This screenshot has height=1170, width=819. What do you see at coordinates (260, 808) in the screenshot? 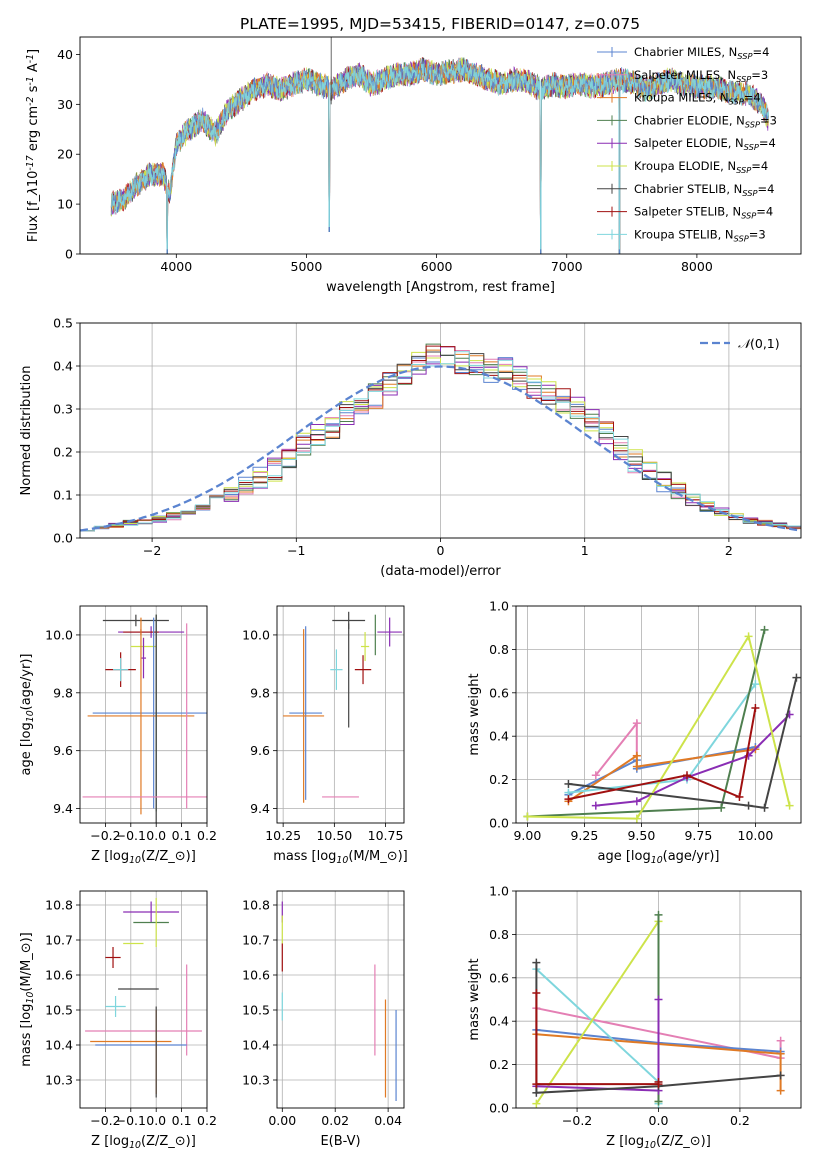
I see `y-tick-label: 9.4` at bounding box center [260, 808].